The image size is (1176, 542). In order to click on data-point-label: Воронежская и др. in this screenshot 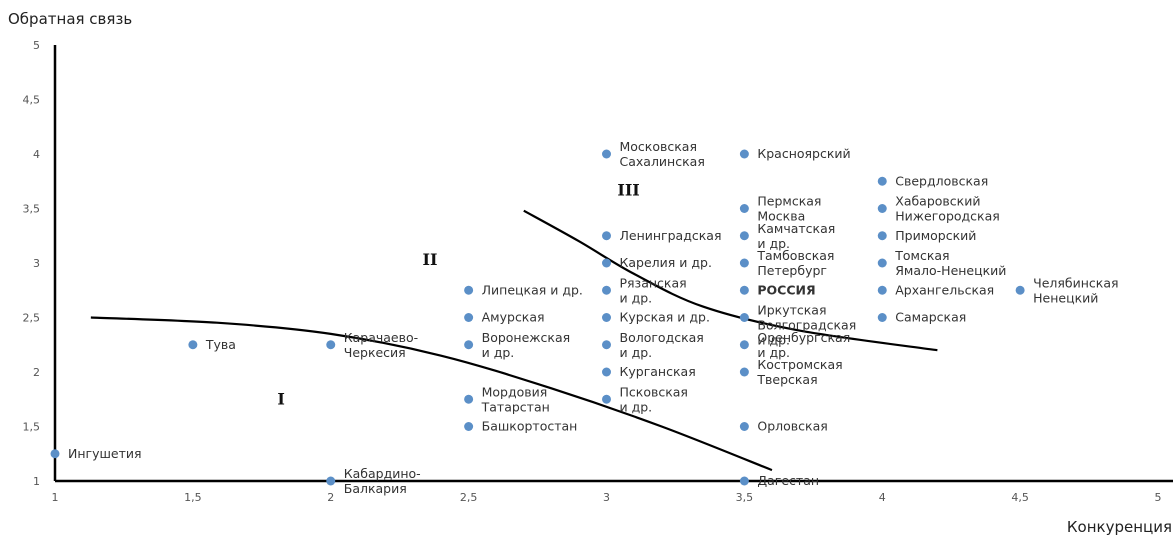, I will do `click(526, 345)`.